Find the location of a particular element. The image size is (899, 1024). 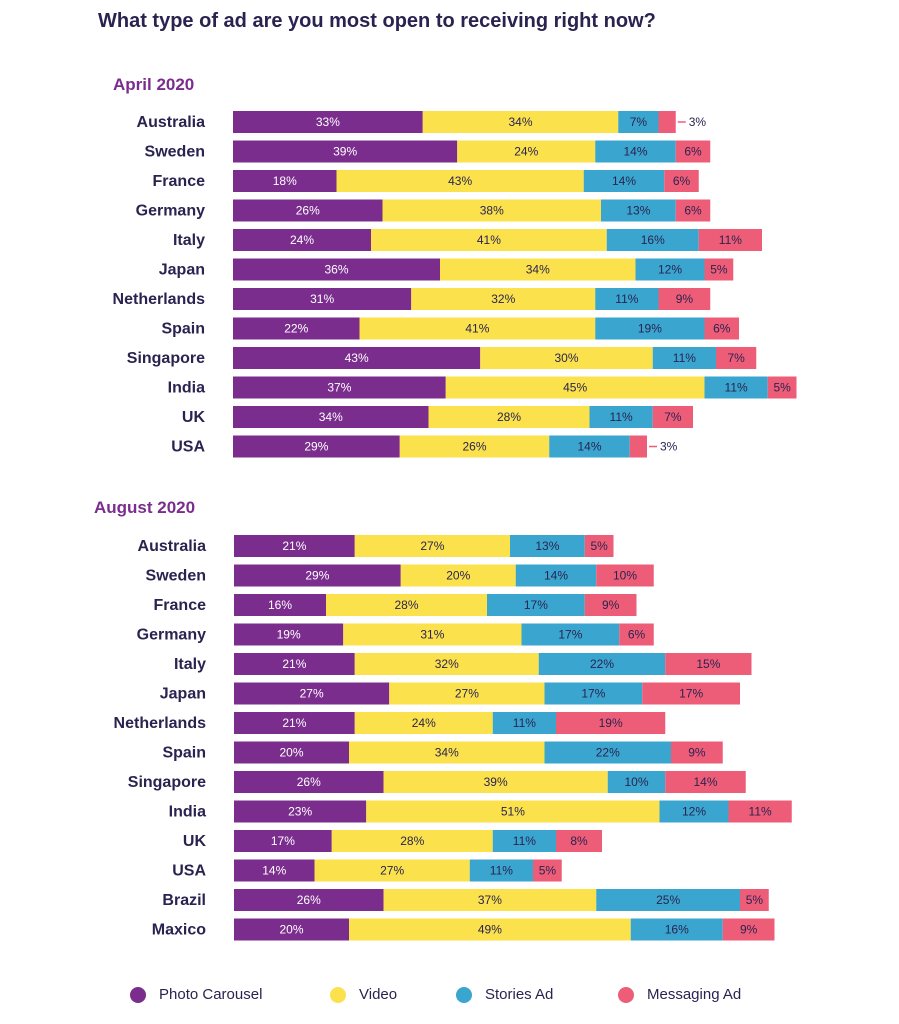

bar-messaging-ad-uk is located at coordinates (672, 417).